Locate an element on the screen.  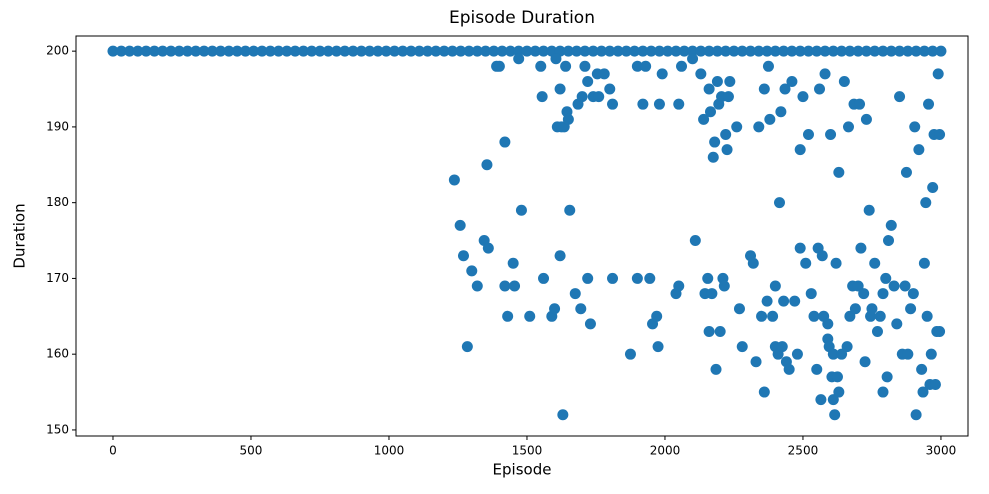
x-tick-label: 1500 is located at coordinates (527, 451).